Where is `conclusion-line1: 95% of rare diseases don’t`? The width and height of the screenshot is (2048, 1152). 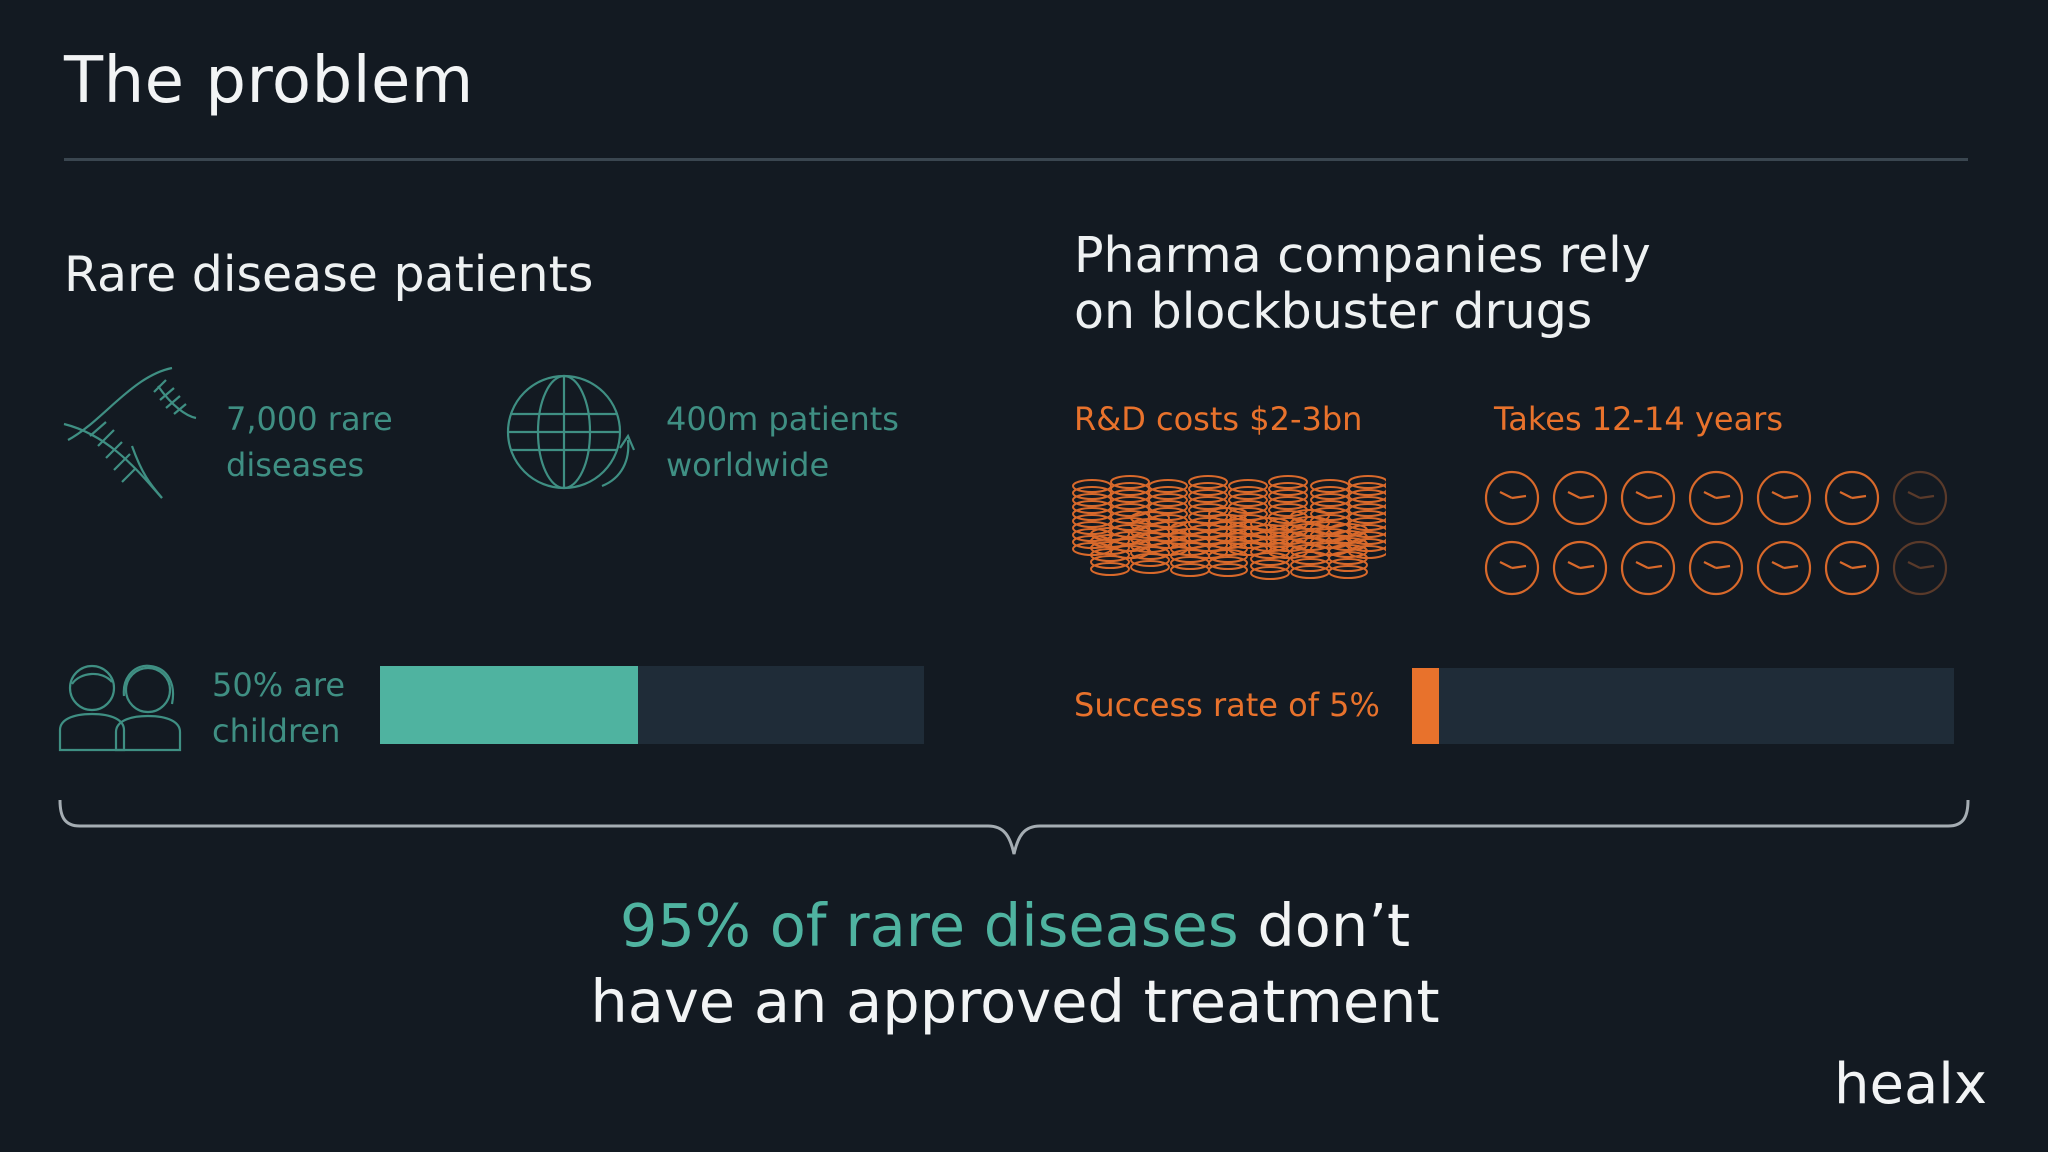 conclusion-line1: 95% of rare diseases don’t is located at coordinates (1015, 926).